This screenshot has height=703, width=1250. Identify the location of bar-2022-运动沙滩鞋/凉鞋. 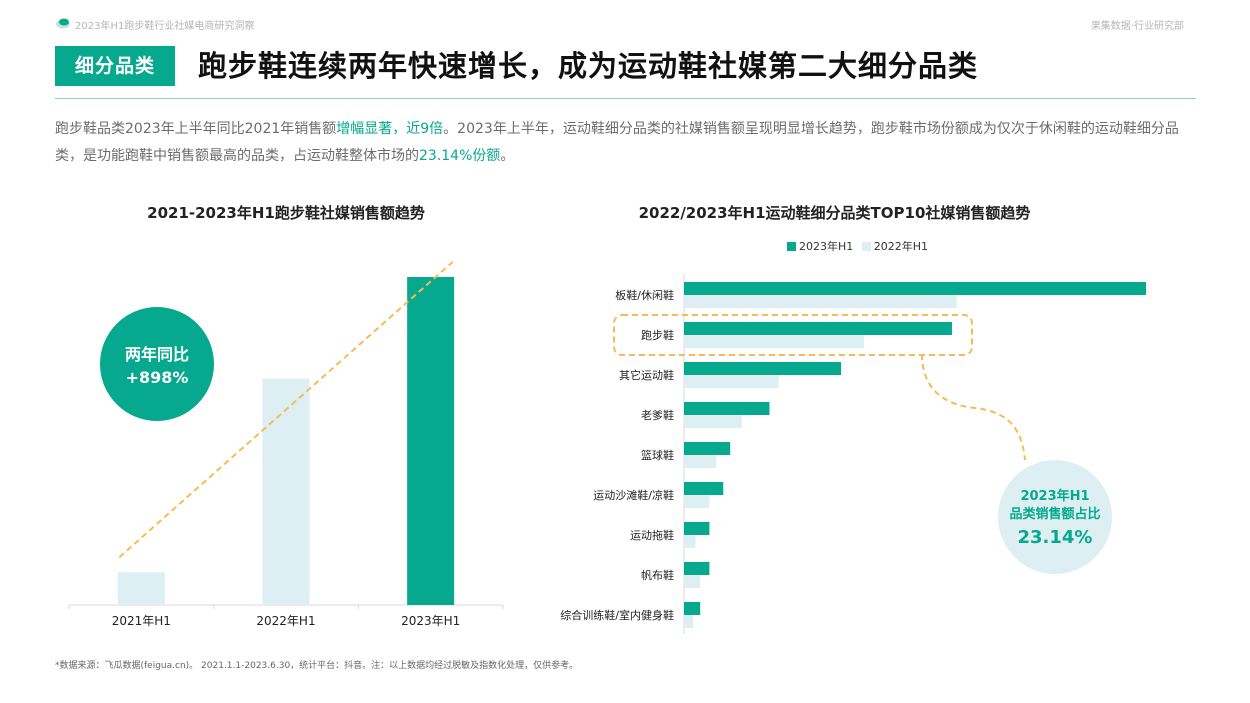
(697, 501).